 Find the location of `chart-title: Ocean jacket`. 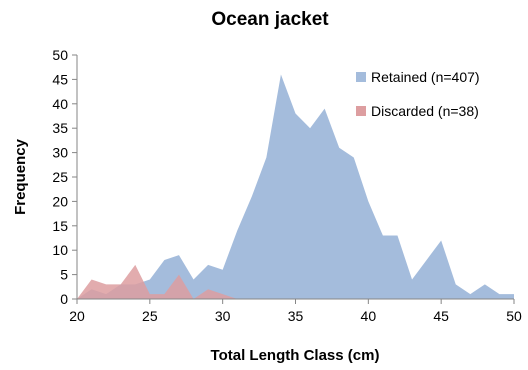

chart-title: Ocean jacket is located at coordinates (270, 19).